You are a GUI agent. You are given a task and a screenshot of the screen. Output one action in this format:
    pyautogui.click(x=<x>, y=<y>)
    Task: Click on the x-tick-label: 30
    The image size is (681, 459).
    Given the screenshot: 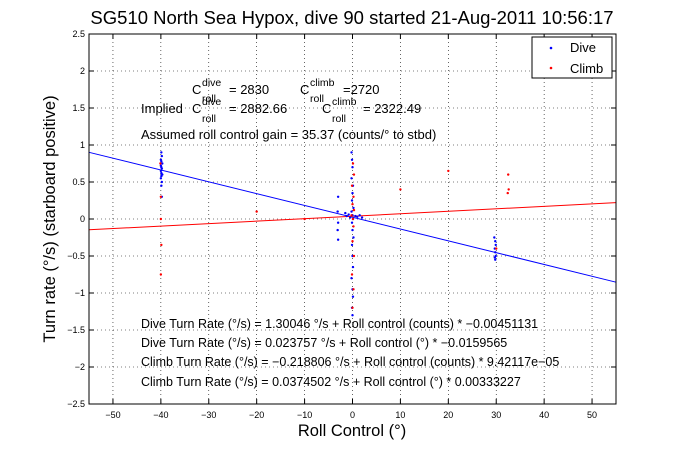 What is the action you would take?
    pyautogui.click(x=496, y=415)
    